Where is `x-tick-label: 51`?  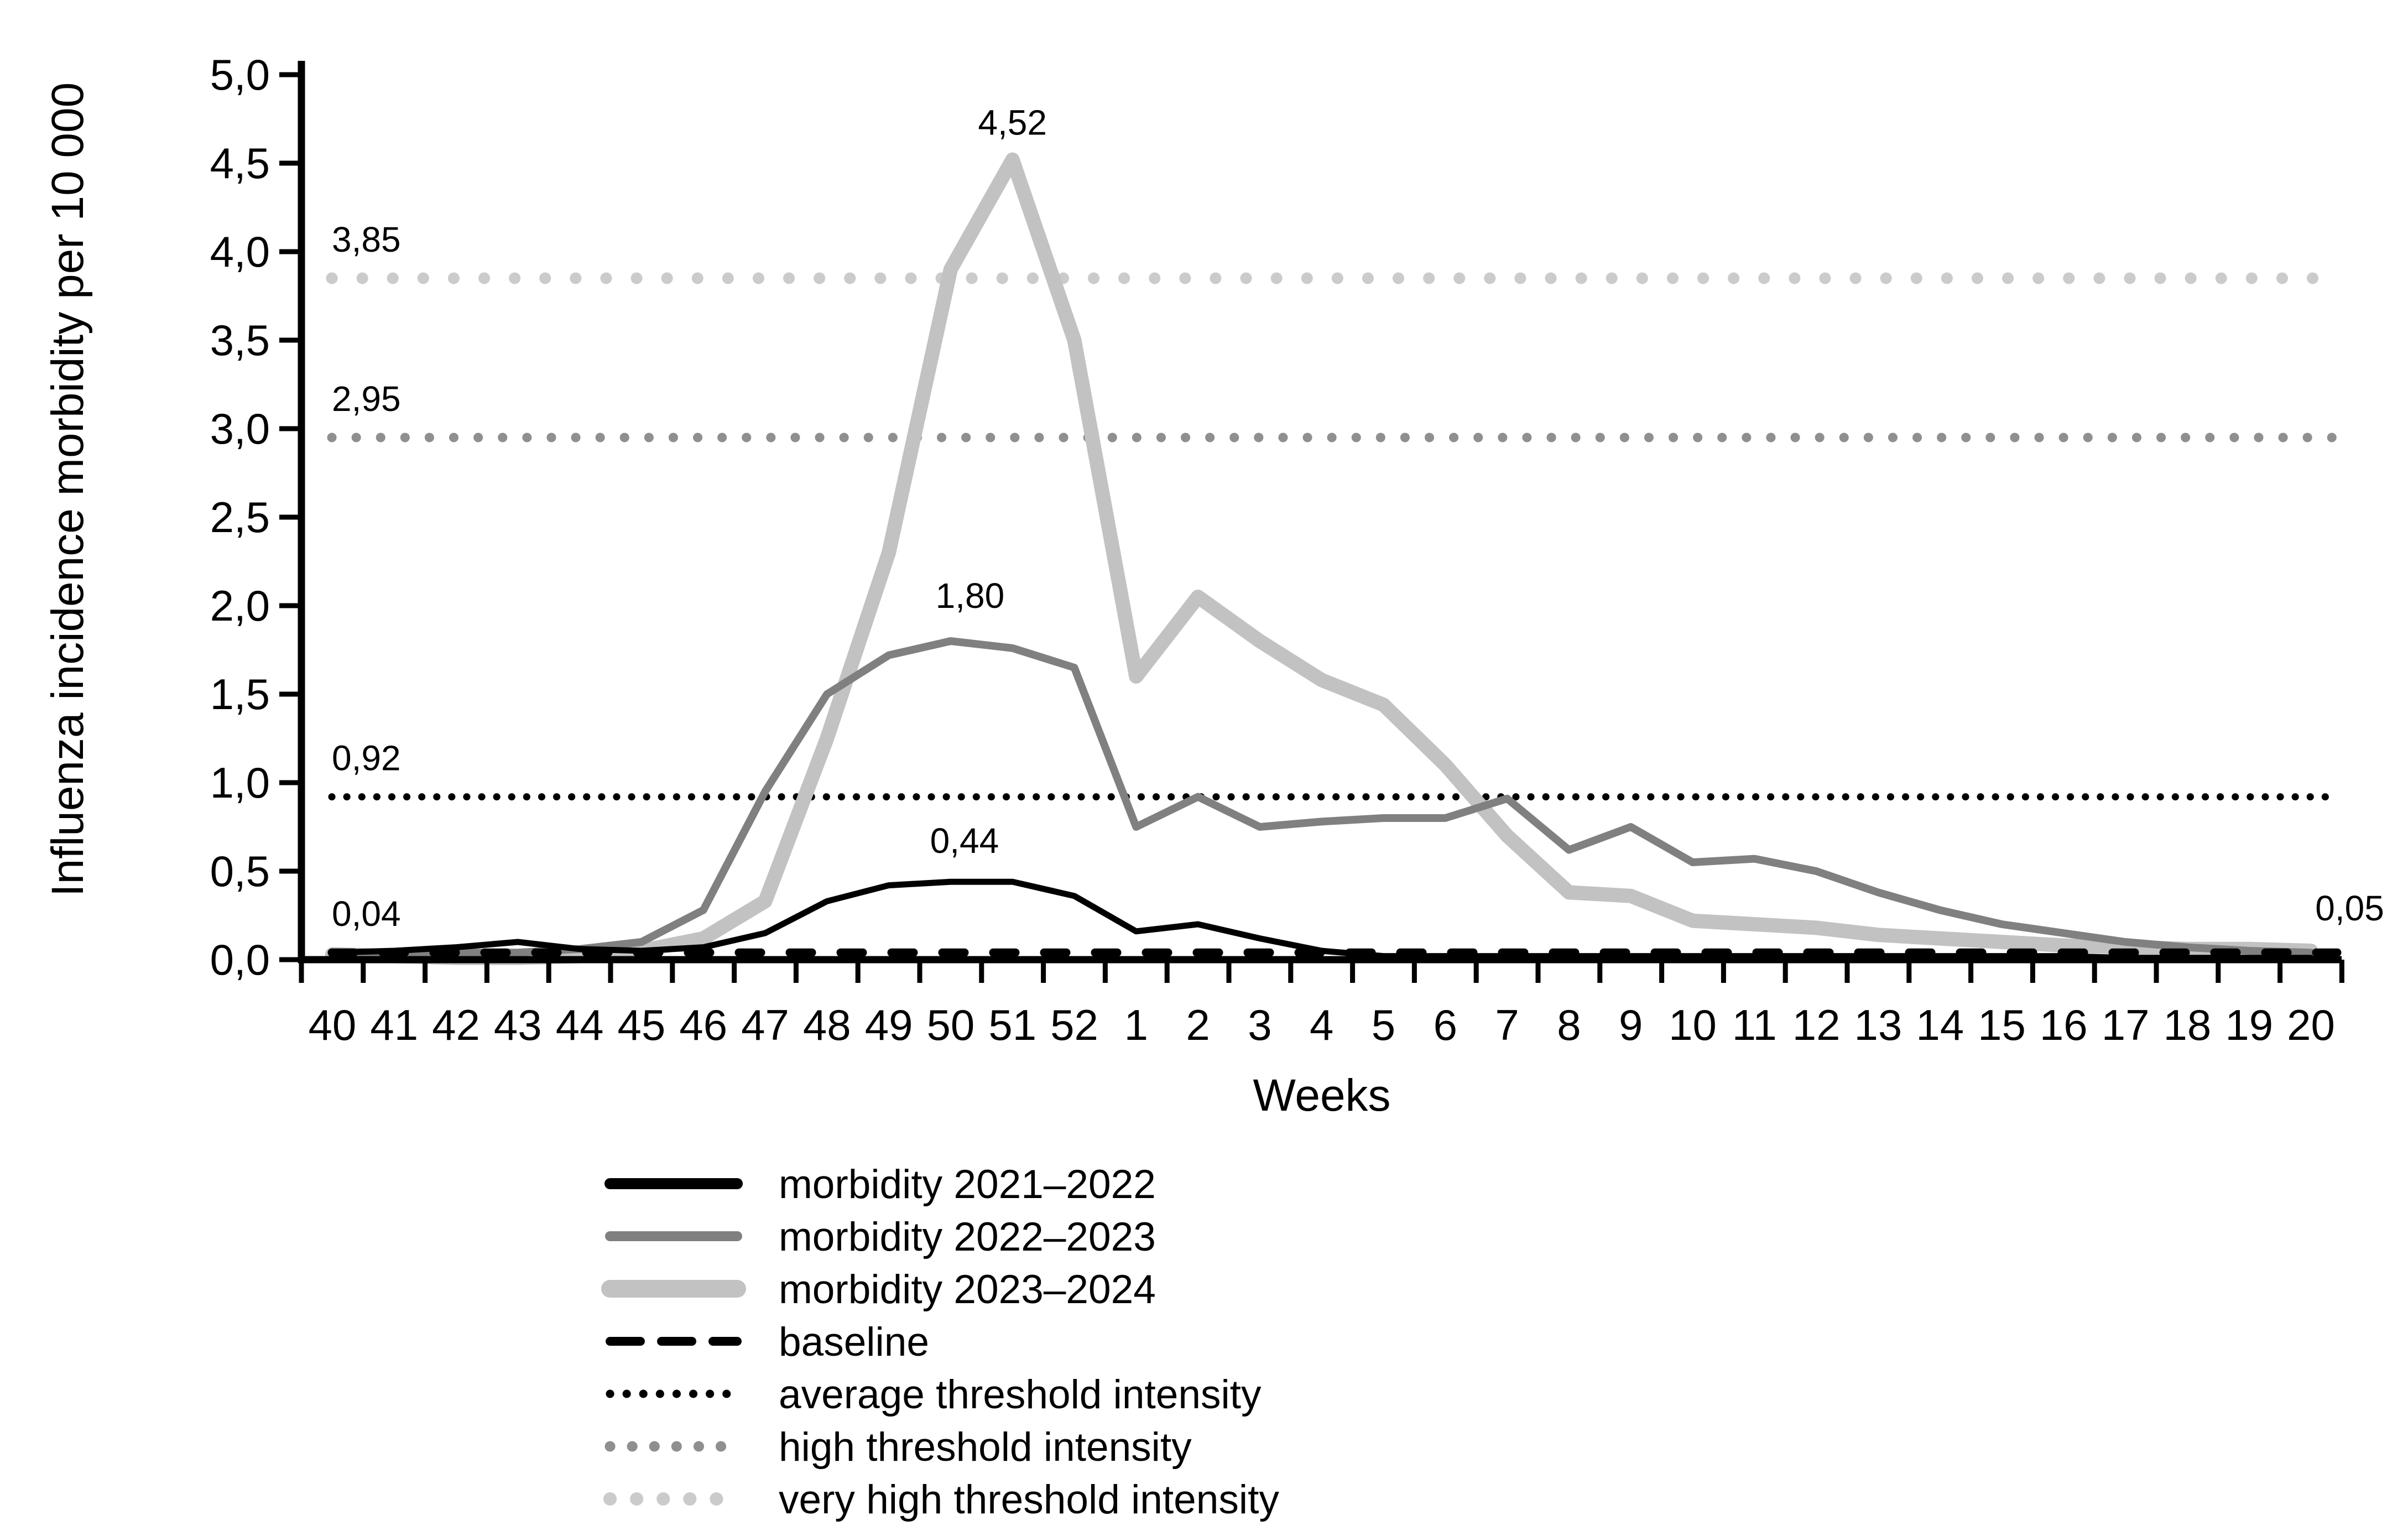 x-tick-label: 51 is located at coordinates (1012, 1025).